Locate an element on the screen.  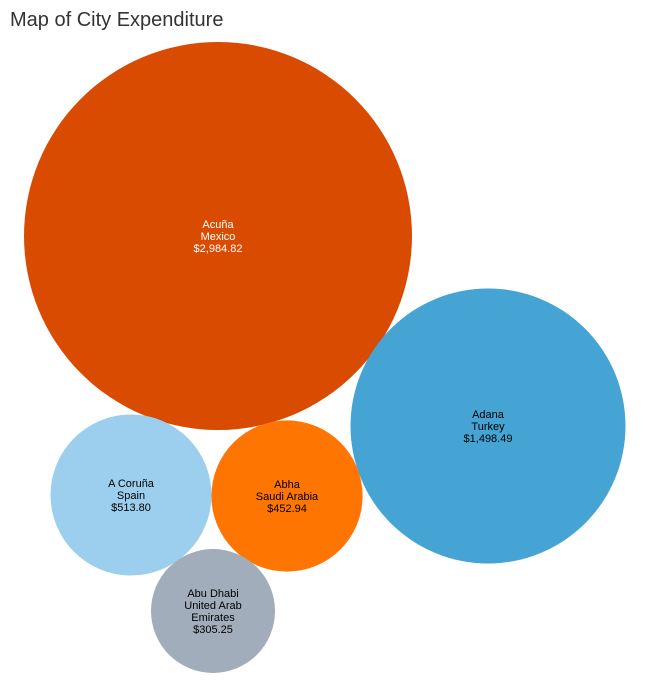
bubble-a-coru-a: A Coruña Spain $513.80 is located at coordinates (131, 495).